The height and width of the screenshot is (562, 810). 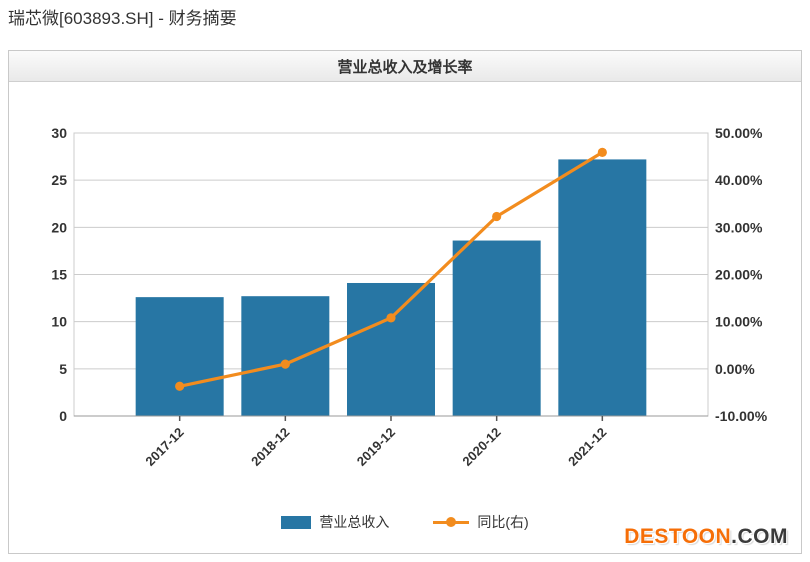 I want to click on line-series-marker, so click(x=451, y=522).